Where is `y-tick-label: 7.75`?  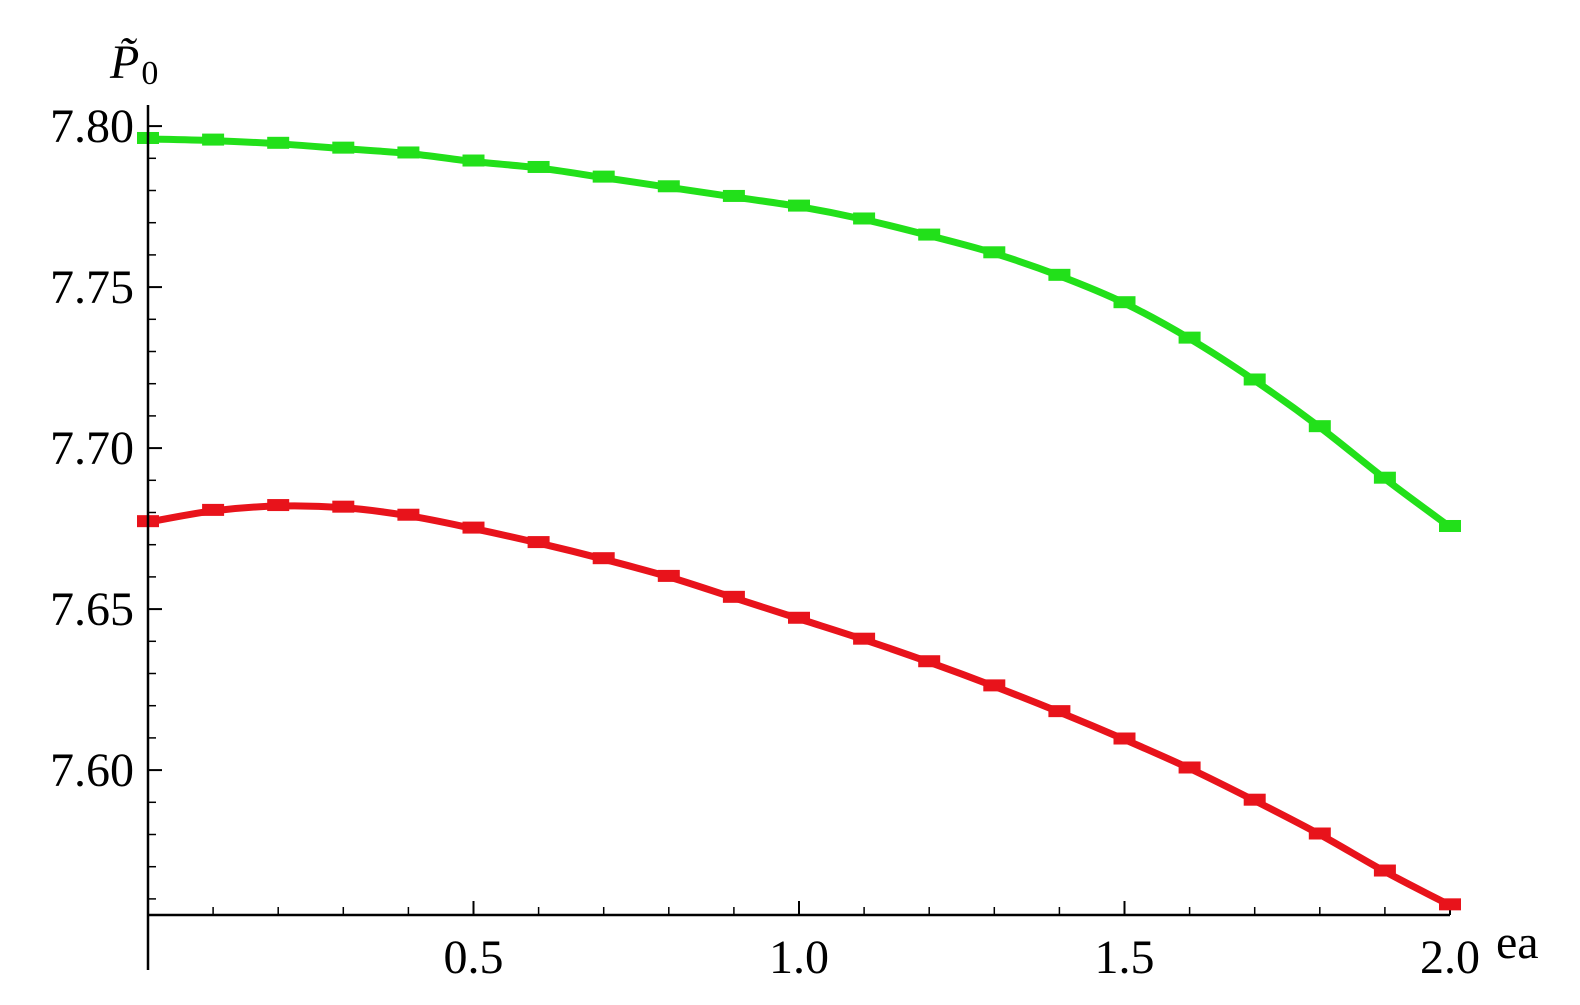
y-tick-label: 7.75 is located at coordinates (92, 287).